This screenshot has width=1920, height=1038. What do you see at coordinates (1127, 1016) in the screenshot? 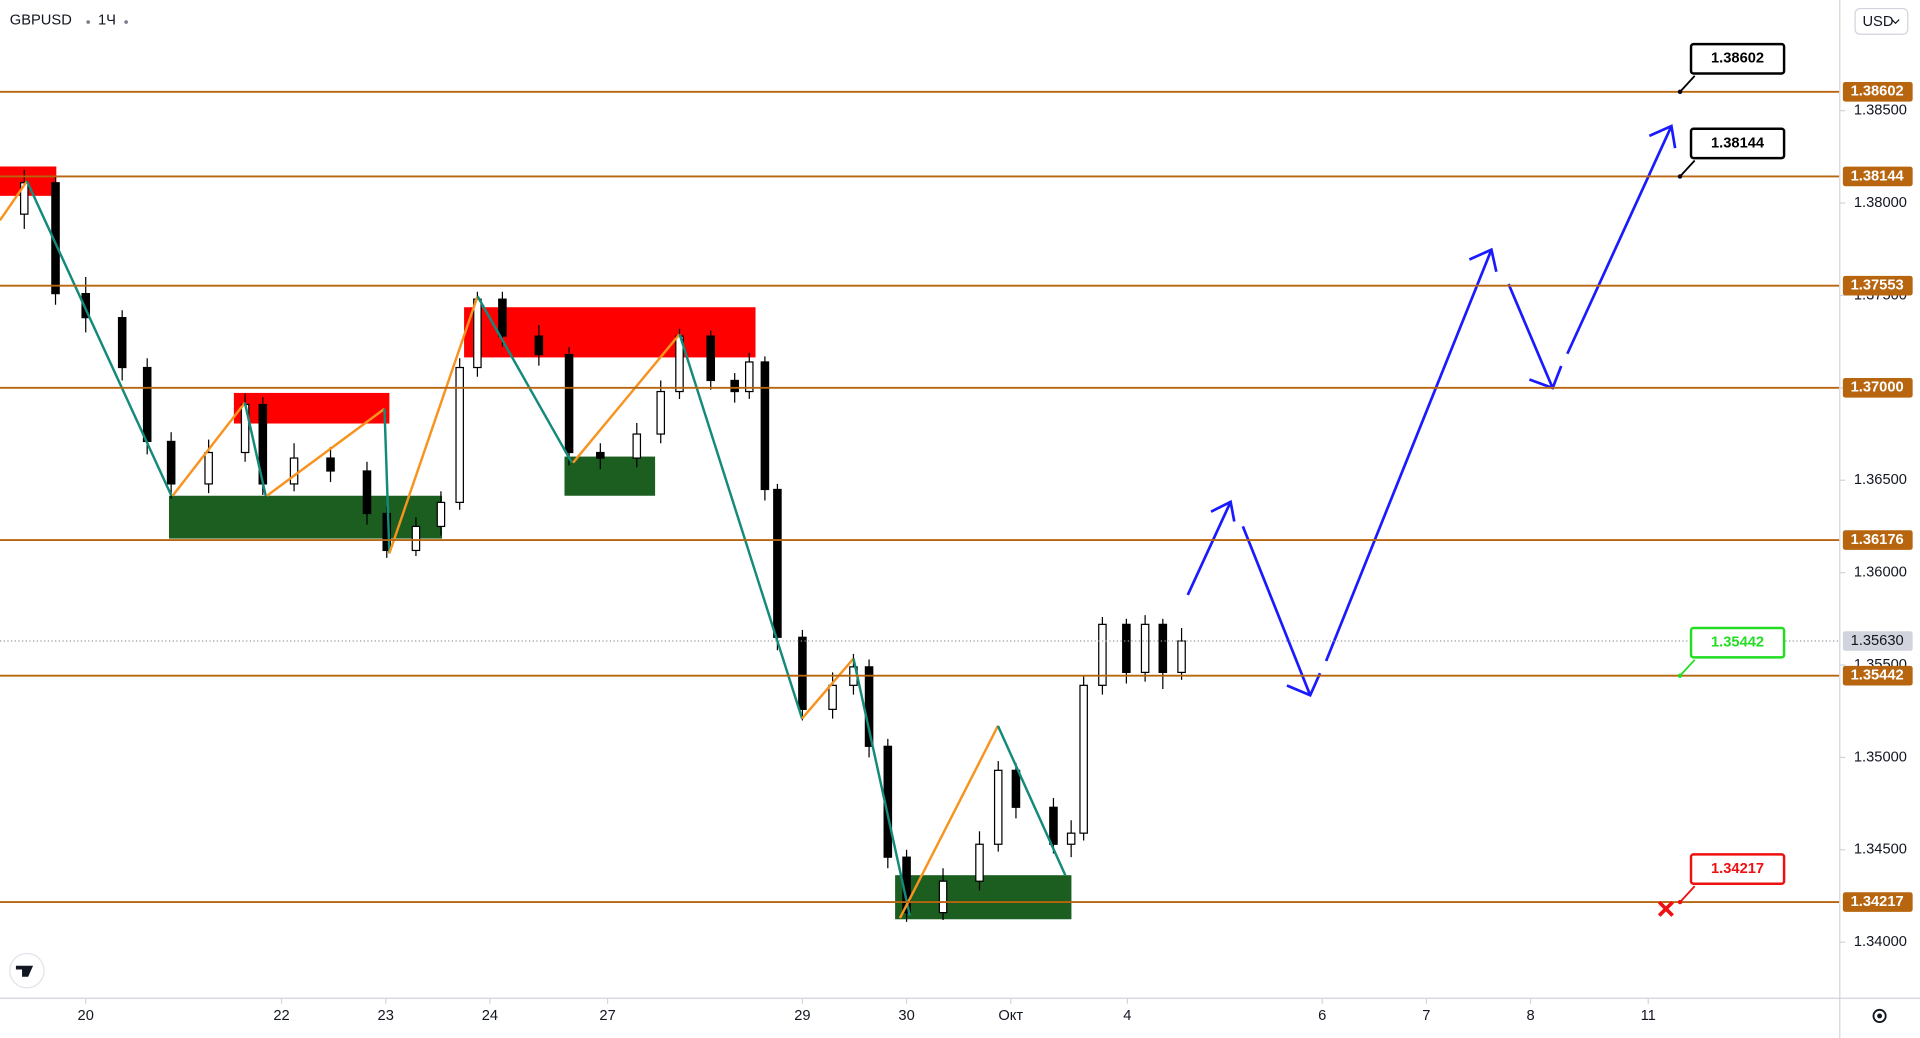
I see `x-tick-label: 4` at bounding box center [1127, 1016].